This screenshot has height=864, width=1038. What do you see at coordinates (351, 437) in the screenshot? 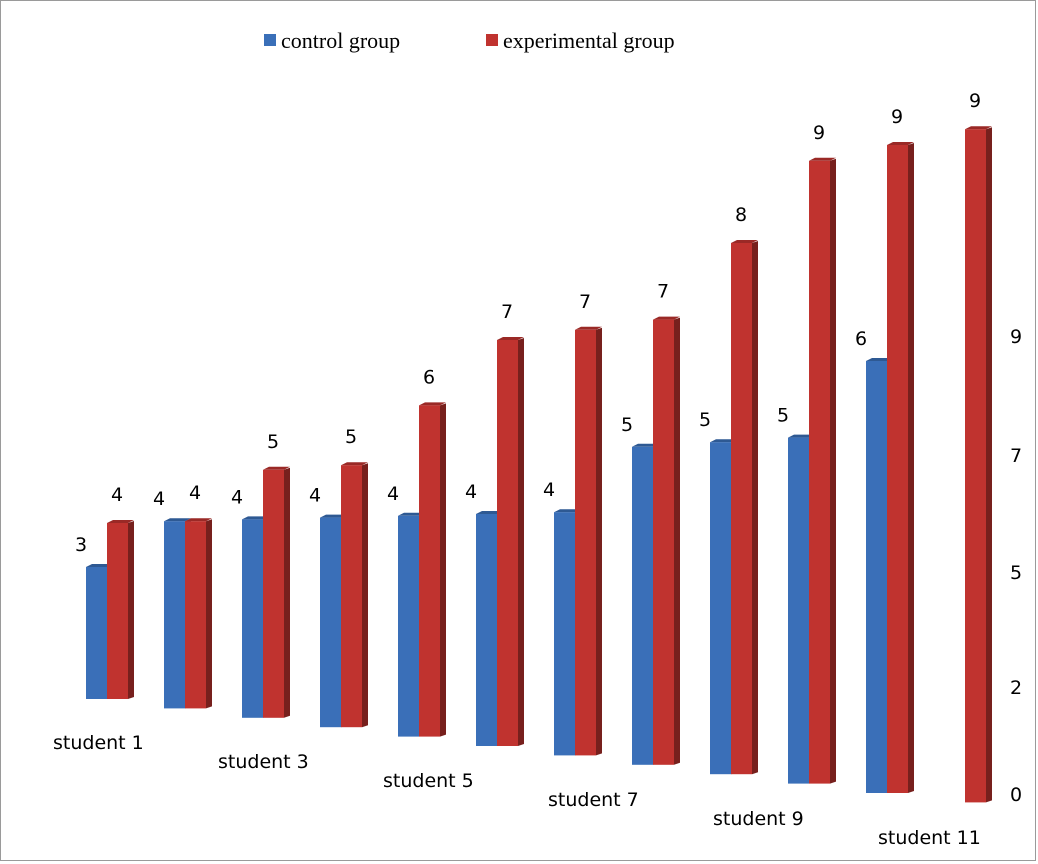
I see `bar-experimental-4-value-label: 5` at bounding box center [351, 437].